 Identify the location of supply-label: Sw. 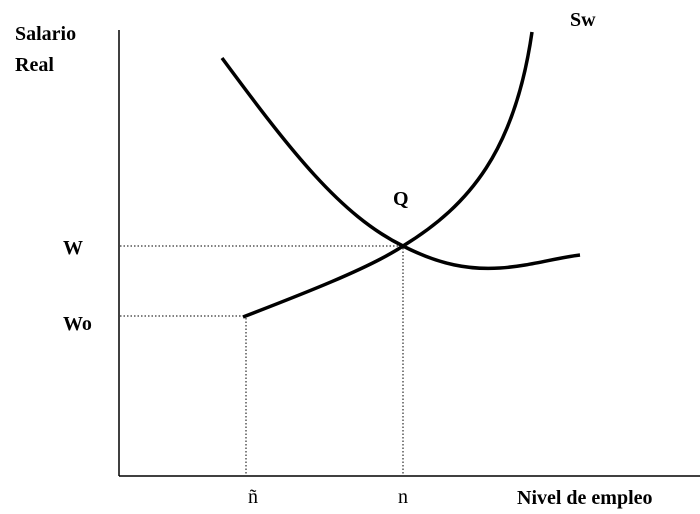
(583, 20).